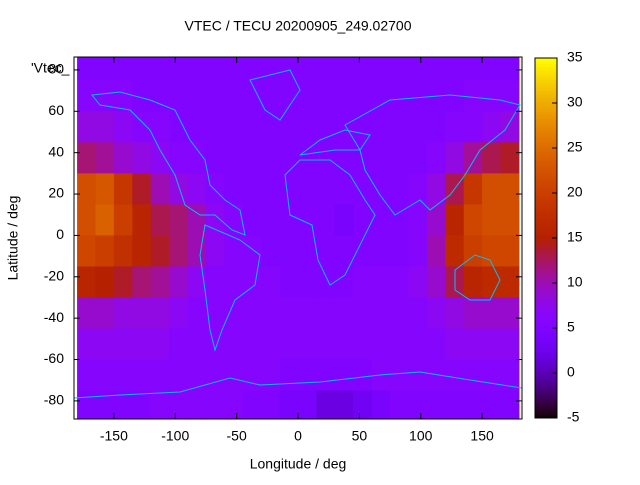 This screenshot has height=485, width=640. I want to click on colorbar-tick-label: 15, so click(575, 237).